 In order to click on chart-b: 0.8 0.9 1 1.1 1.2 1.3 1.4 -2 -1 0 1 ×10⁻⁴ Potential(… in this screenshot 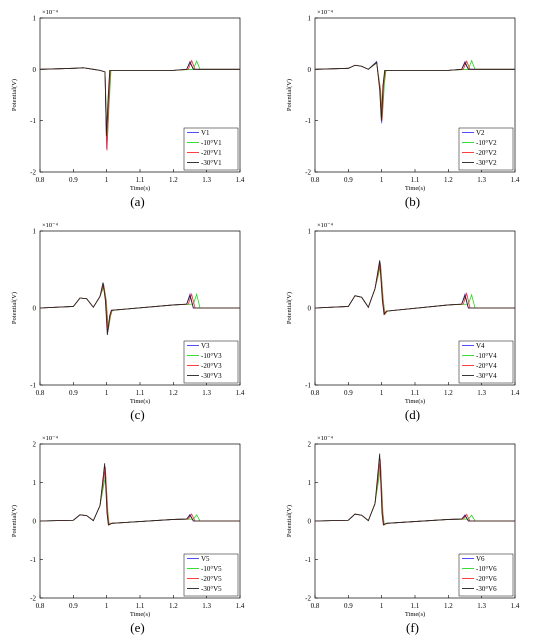, I will do `click(403, 100)`.